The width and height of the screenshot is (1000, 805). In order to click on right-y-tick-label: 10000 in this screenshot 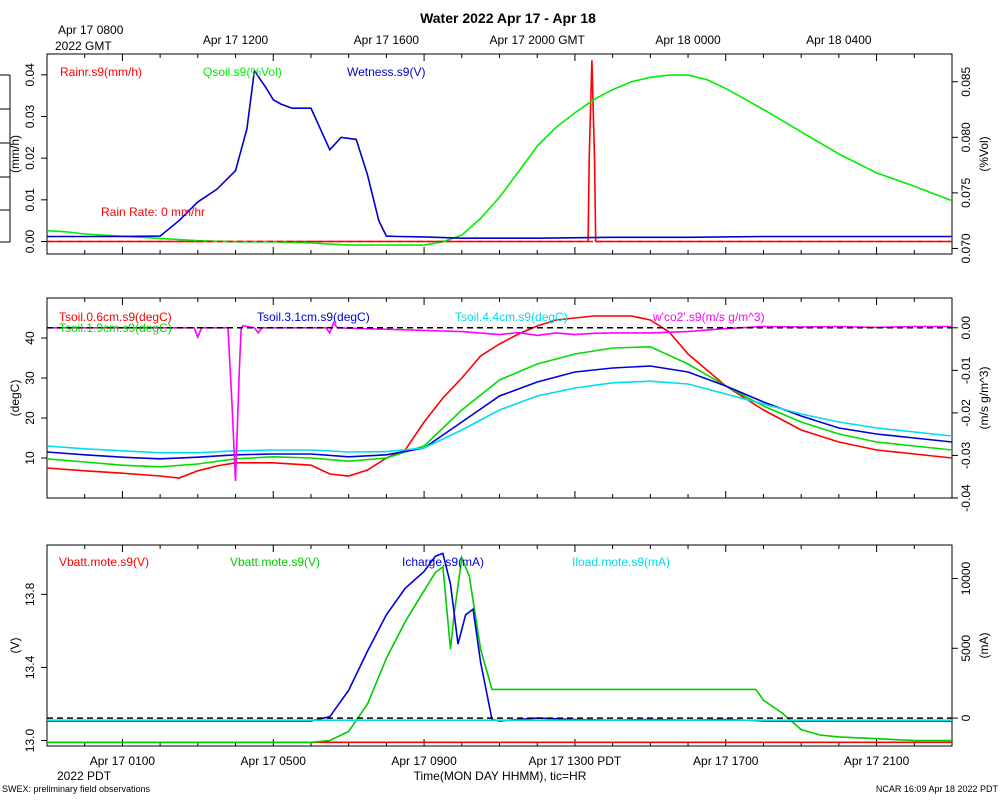, I will do `click(966, 578)`.